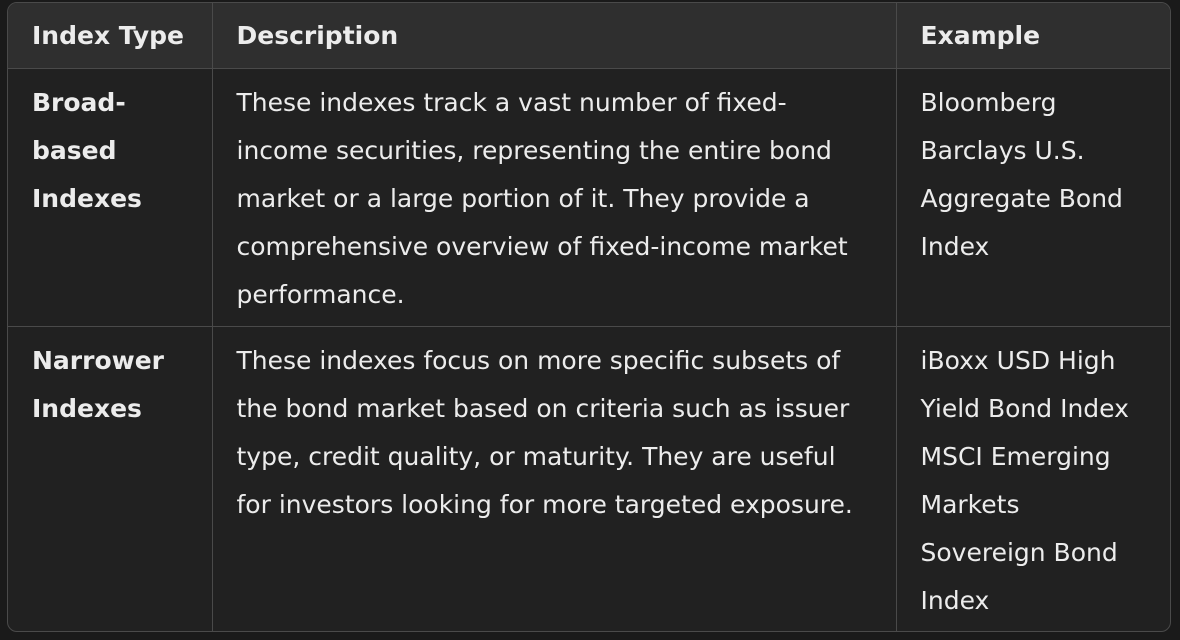 The height and width of the screenshot is (640, 1180). I want to click on table-header-row: Index Type Description Example, so click(589, 36).